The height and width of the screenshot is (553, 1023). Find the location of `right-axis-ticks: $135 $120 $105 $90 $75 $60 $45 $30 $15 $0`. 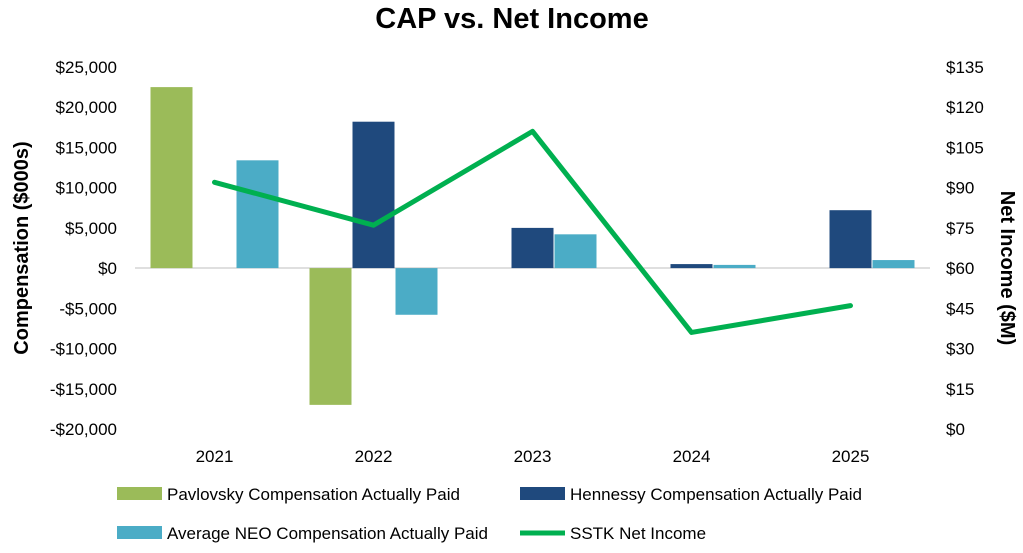

right-axis-ticks: $135 $120 $105 $90 $75 $60 $45 $30 $15 $0 is located at coordinates (965, 248).